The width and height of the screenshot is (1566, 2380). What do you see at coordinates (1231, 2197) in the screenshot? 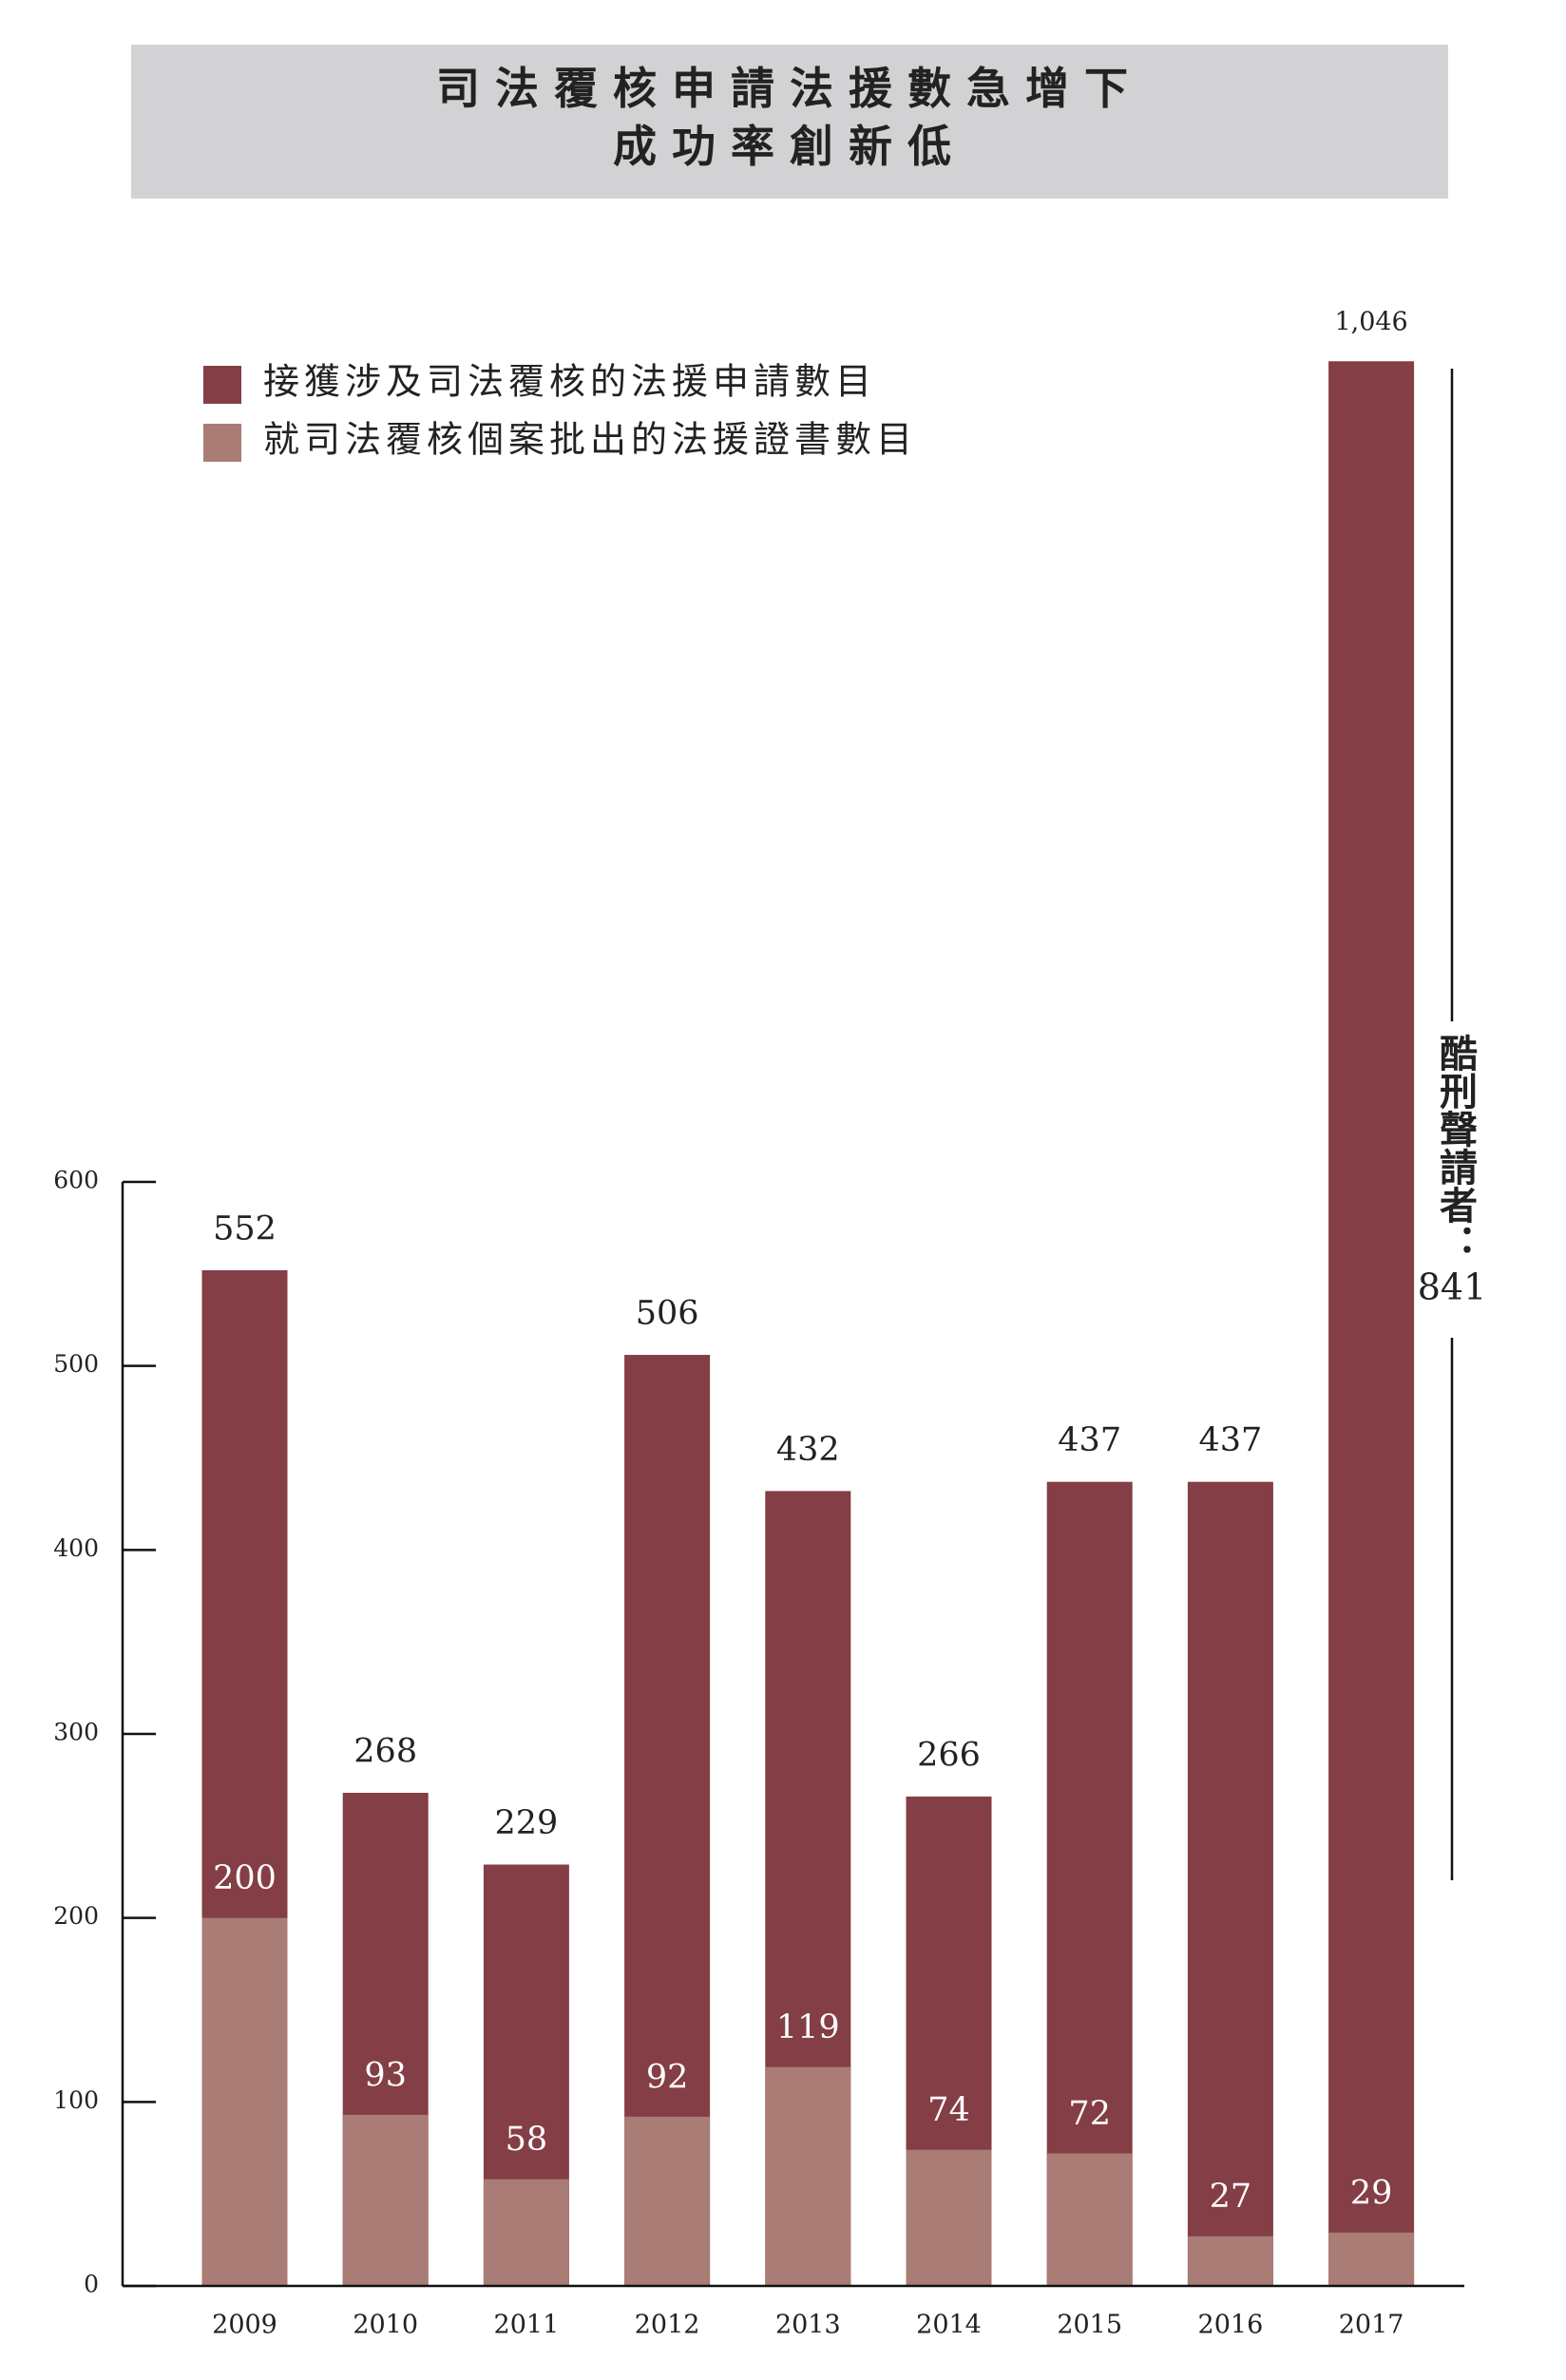
I see `value-label: 27` at bounding box center [1231, 2197].